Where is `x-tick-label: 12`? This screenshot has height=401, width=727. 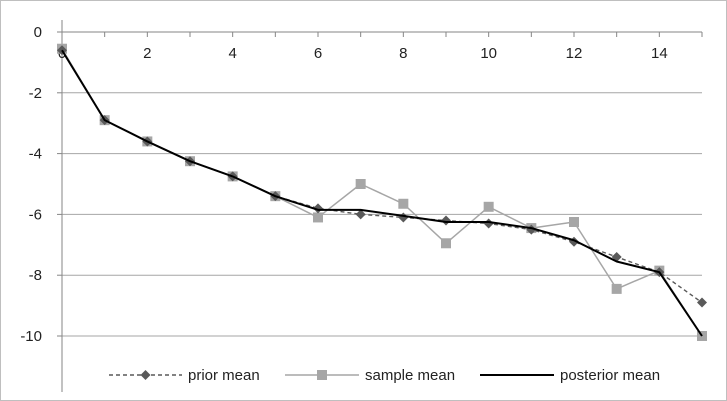
x-tick-label: 12 is located at coordinates (574, 53).